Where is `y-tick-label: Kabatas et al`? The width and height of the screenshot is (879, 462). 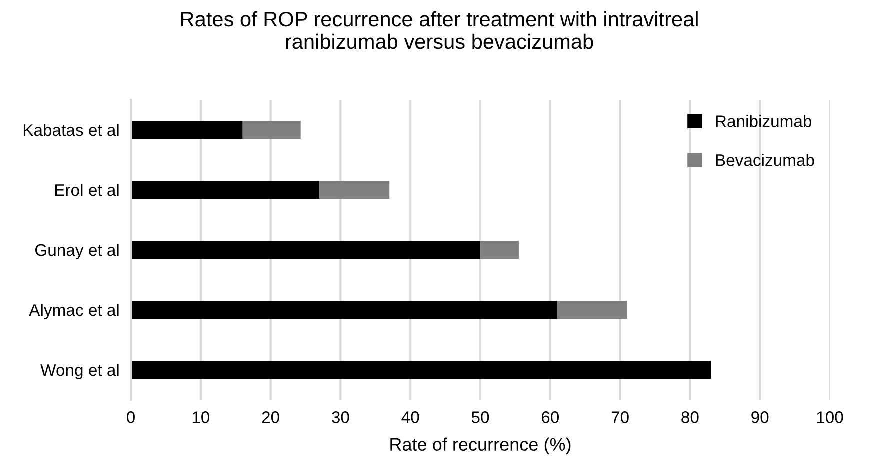 y-tick-label: Kabatas et al is located at coordinates (71, 130).